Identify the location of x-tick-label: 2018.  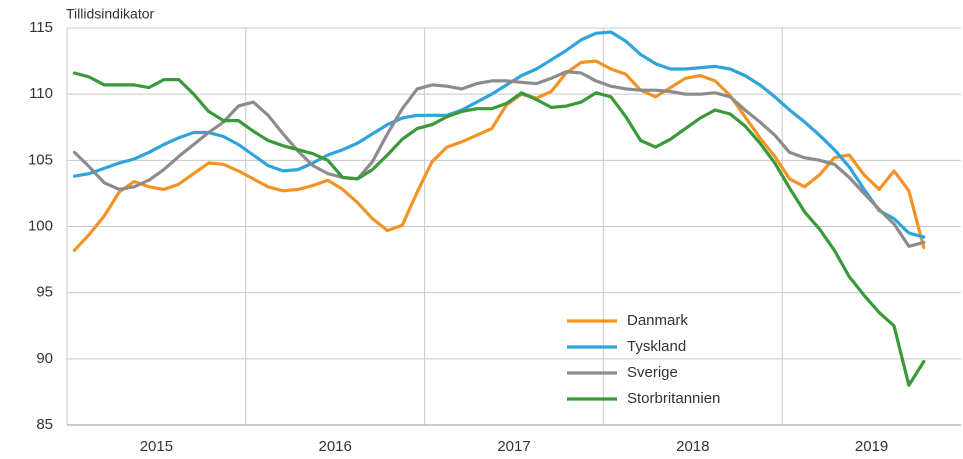
(692, 446).